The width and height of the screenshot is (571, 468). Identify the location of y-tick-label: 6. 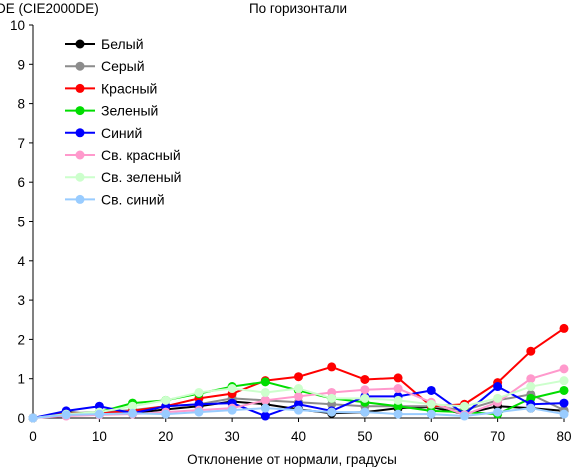
(21, 182).